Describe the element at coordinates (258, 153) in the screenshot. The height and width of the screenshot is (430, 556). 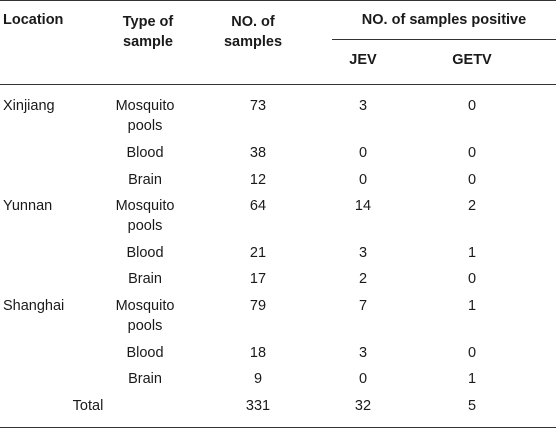
I see `row-samples: 38` at that location.